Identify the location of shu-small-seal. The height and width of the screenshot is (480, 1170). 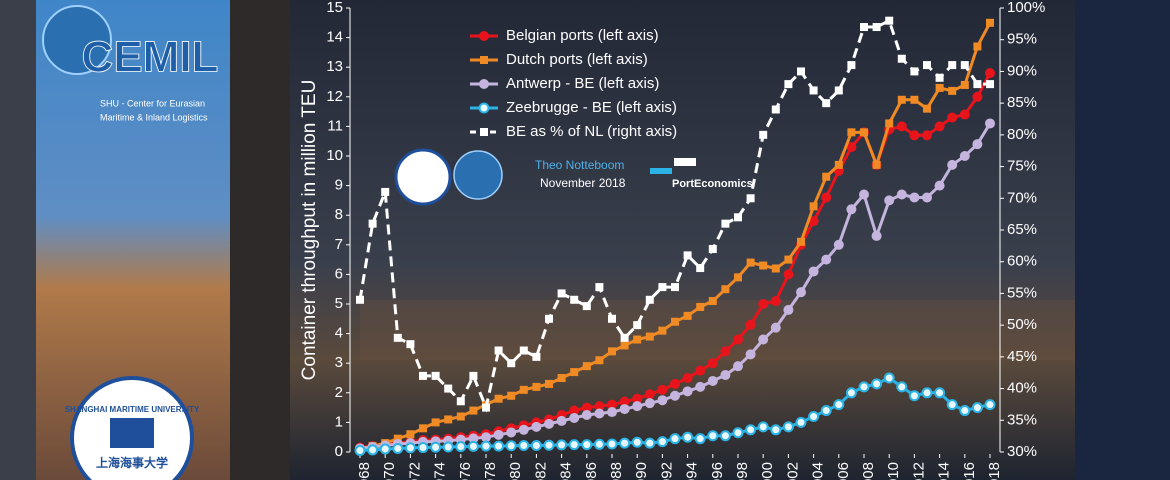
(423, 177).